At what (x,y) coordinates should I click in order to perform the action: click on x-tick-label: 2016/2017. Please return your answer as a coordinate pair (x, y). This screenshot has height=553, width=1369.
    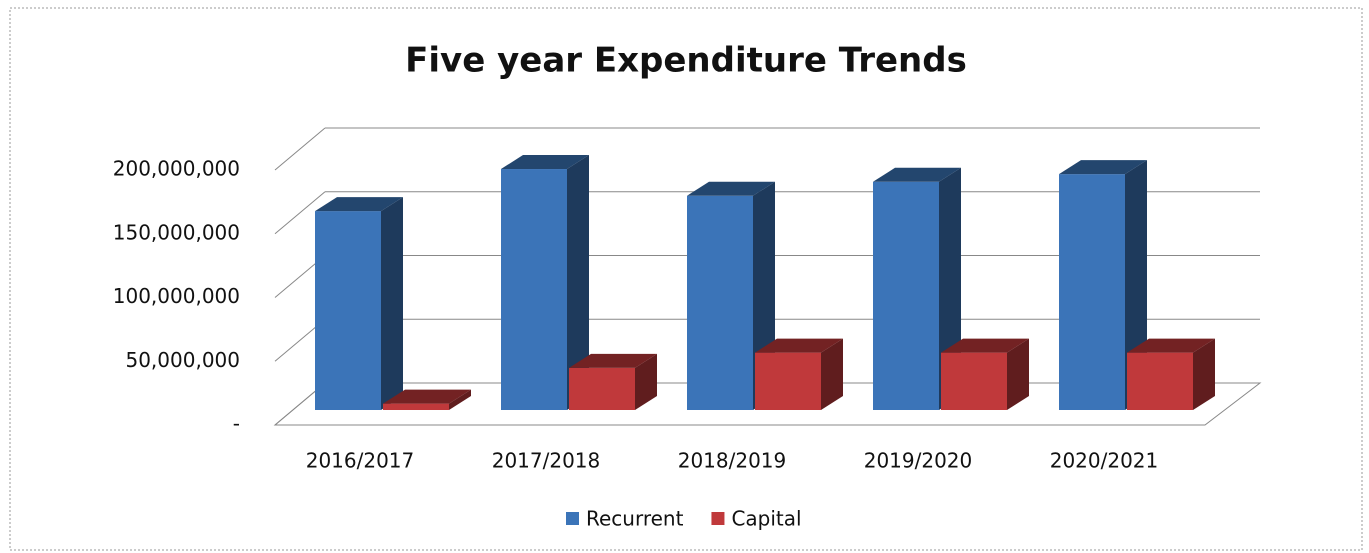
    Looking at the image, I should click on (360, 461).